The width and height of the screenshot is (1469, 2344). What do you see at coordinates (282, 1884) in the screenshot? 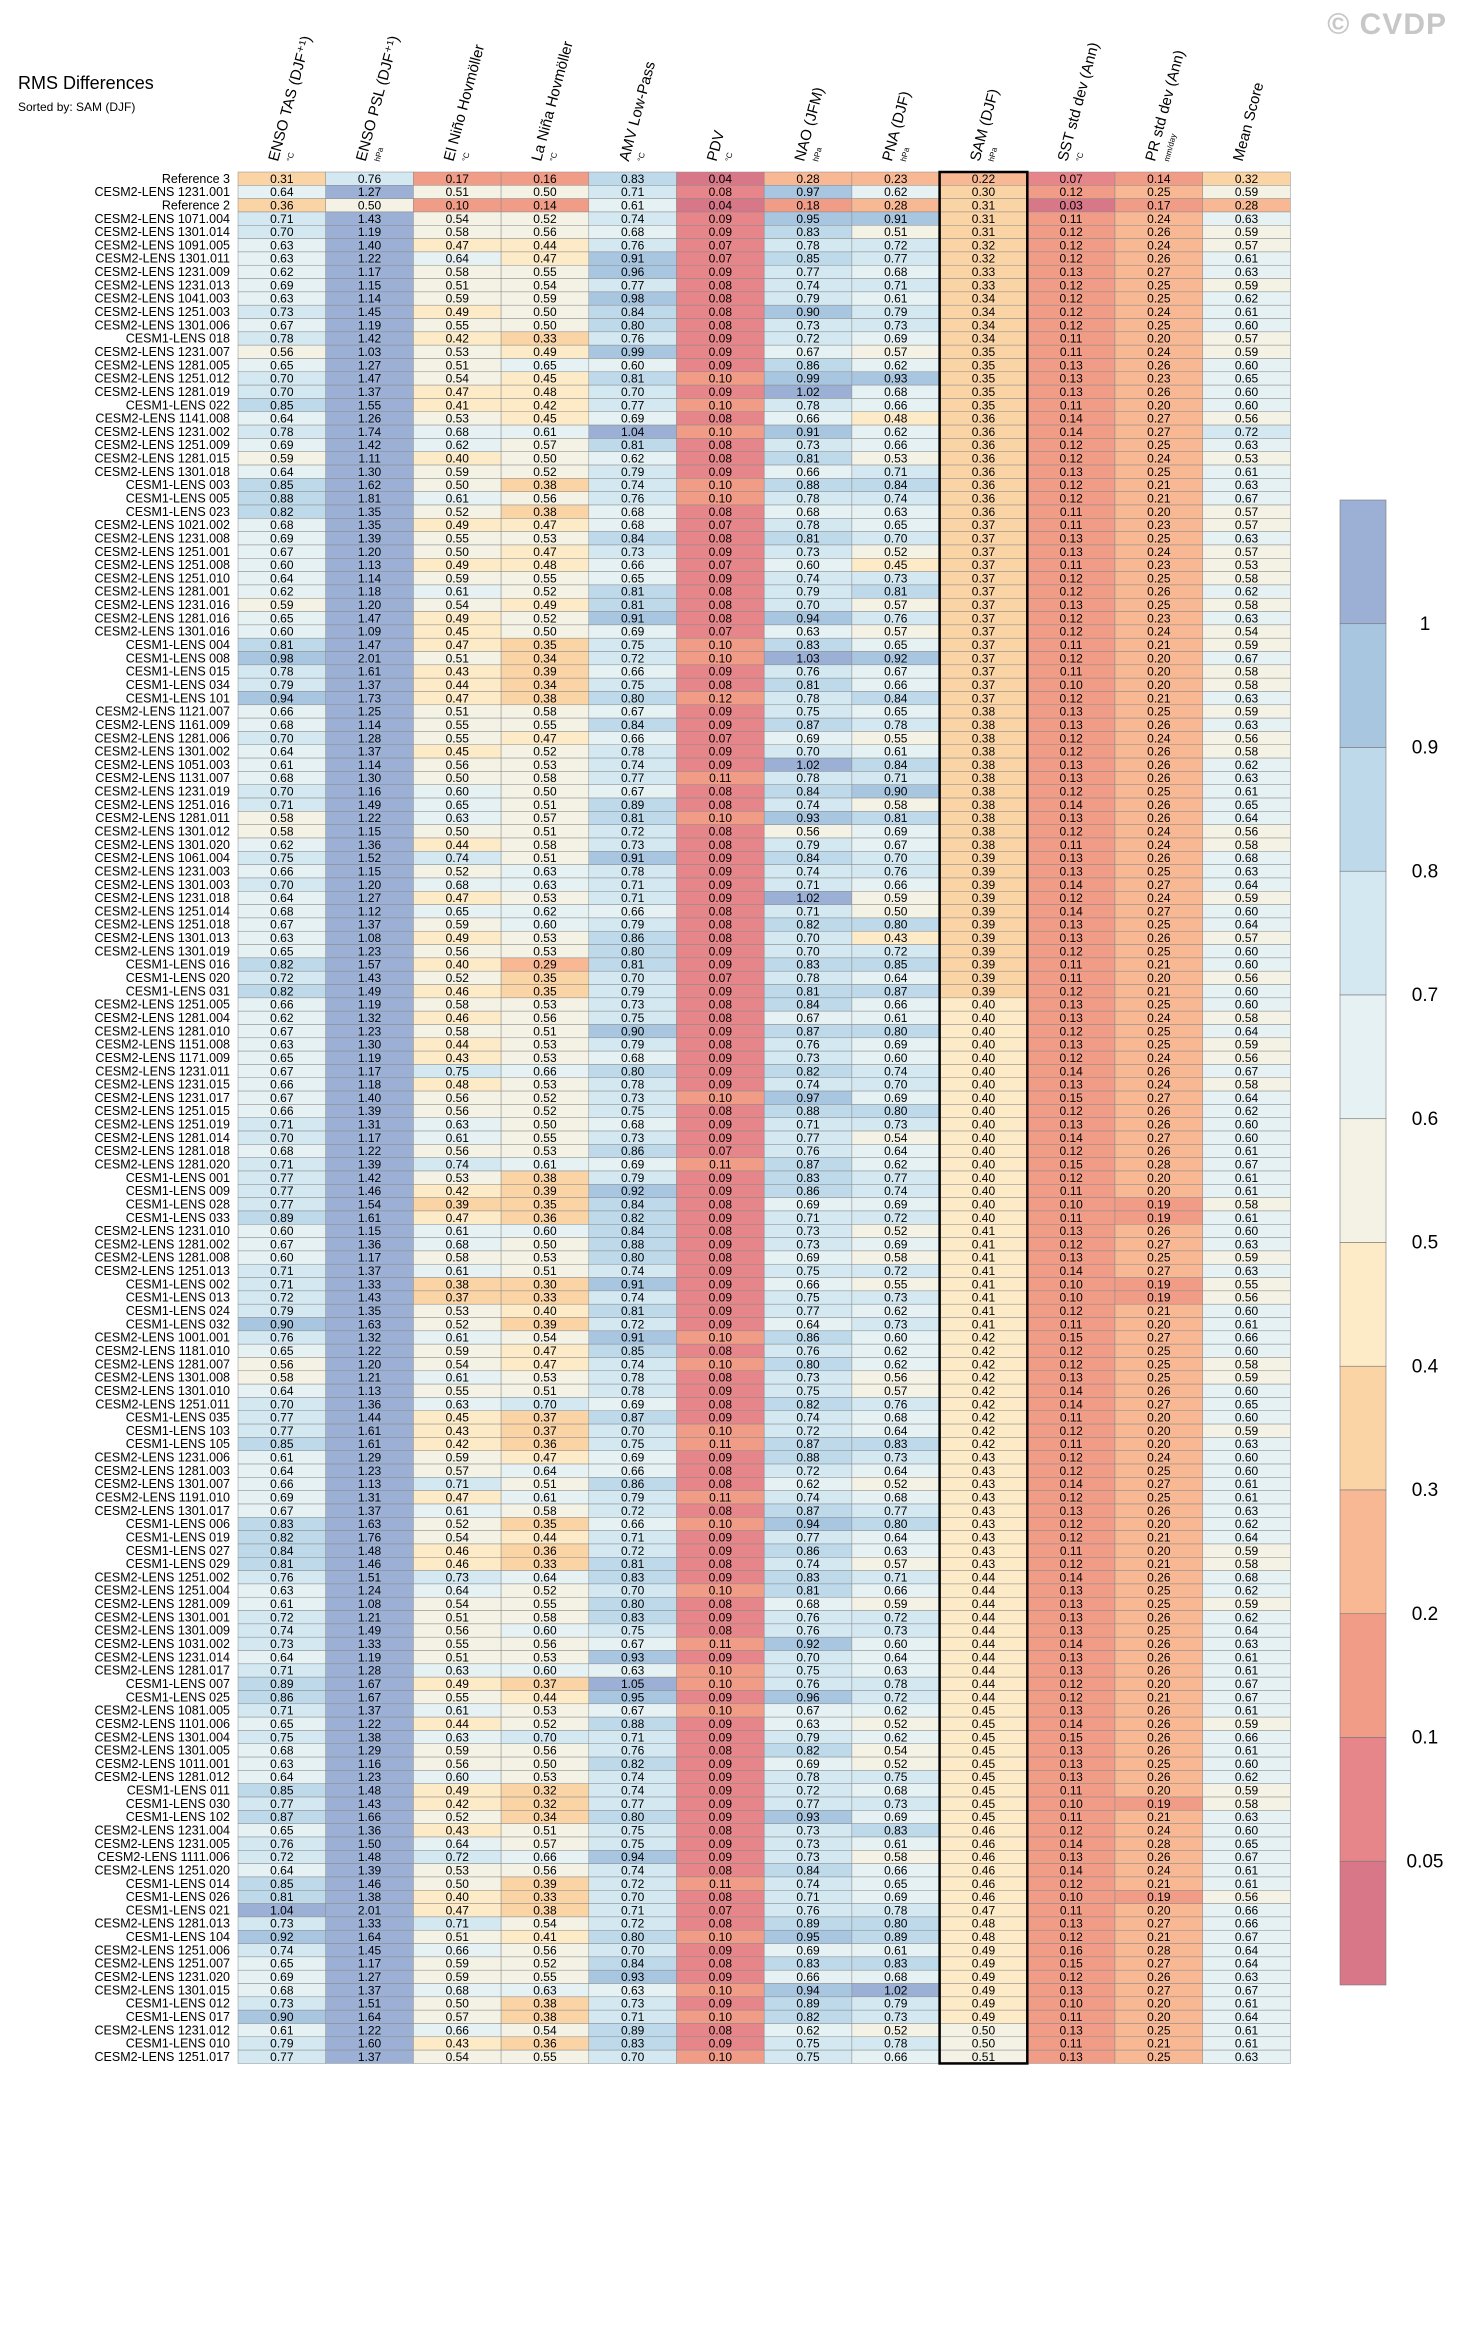
I see `cell-value: 0.85` at bounding box center [282, 1884].